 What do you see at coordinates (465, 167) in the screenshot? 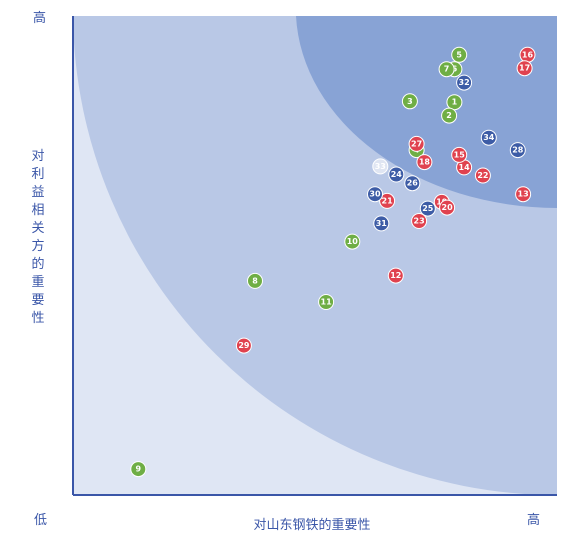
I see `point-label: 14` at bounding box center [465, 167].